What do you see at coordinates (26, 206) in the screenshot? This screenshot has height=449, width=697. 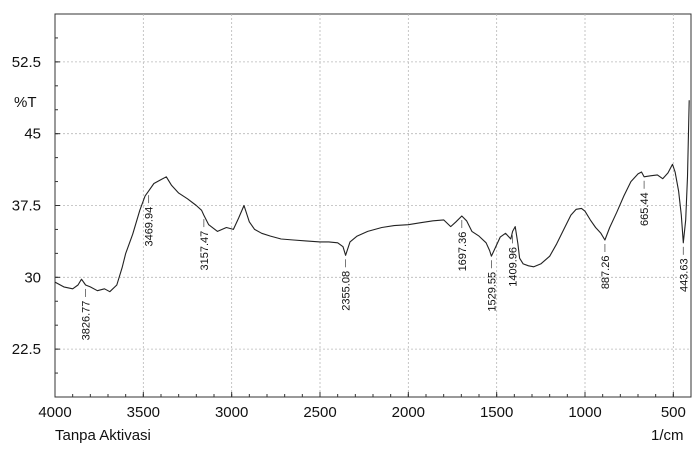 I see `y-tick-label: 37.5` at bounding box center [26, 206].